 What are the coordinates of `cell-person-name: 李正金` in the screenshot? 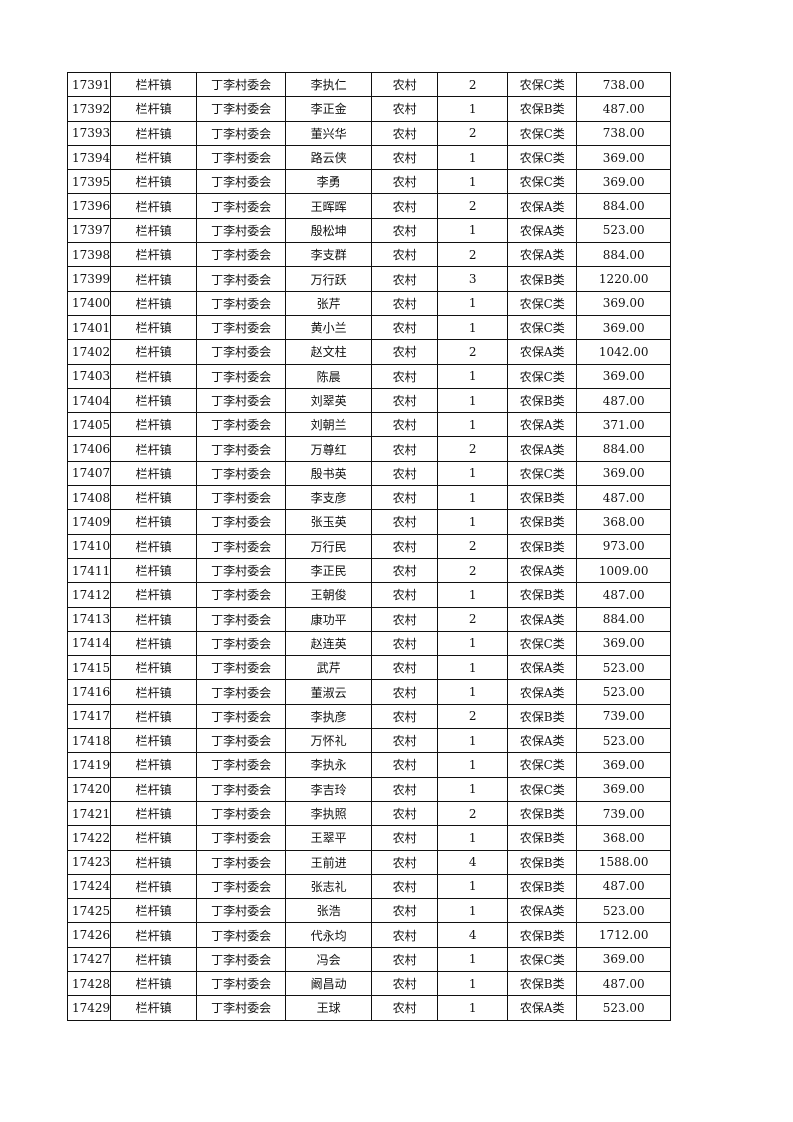 It's located at (329, 109).